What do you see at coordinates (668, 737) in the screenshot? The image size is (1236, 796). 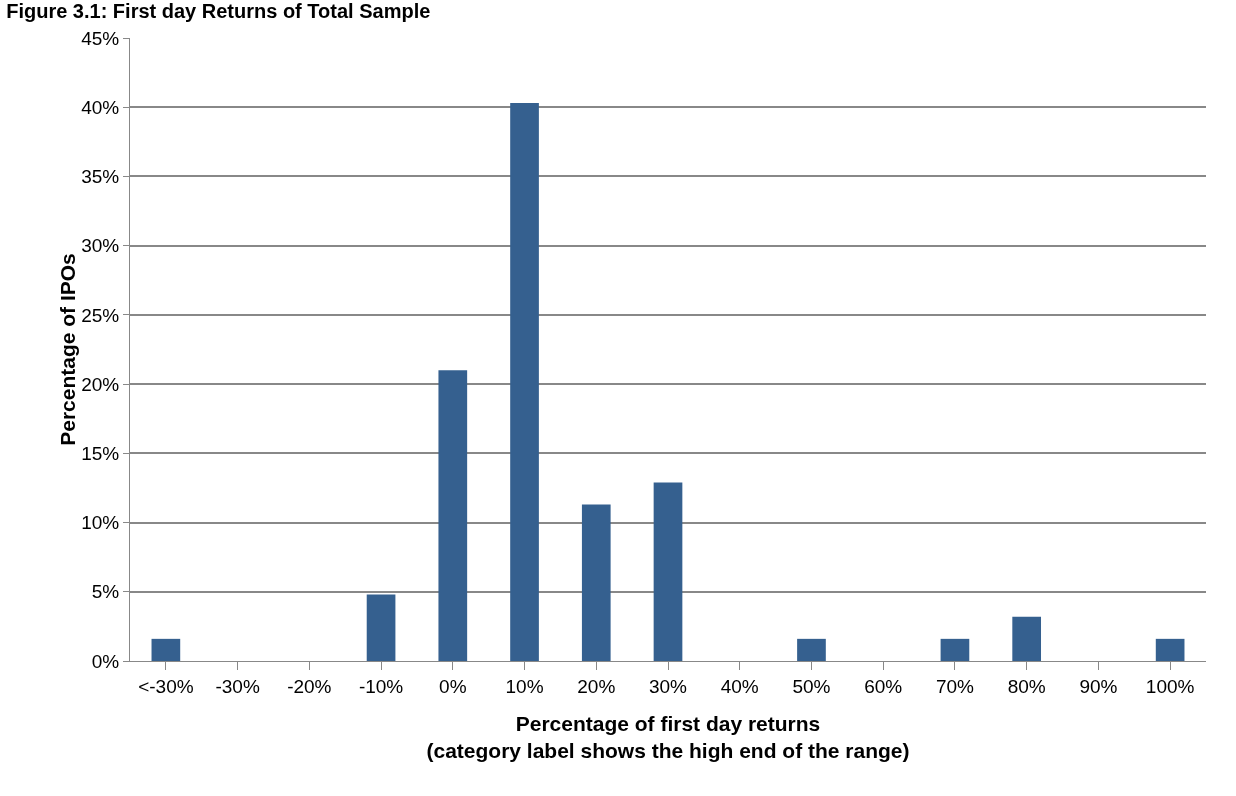 I see `x-axis-title: Percentage of first day returns (category label shows the high end of the range)` at bounding box center [668, 737].